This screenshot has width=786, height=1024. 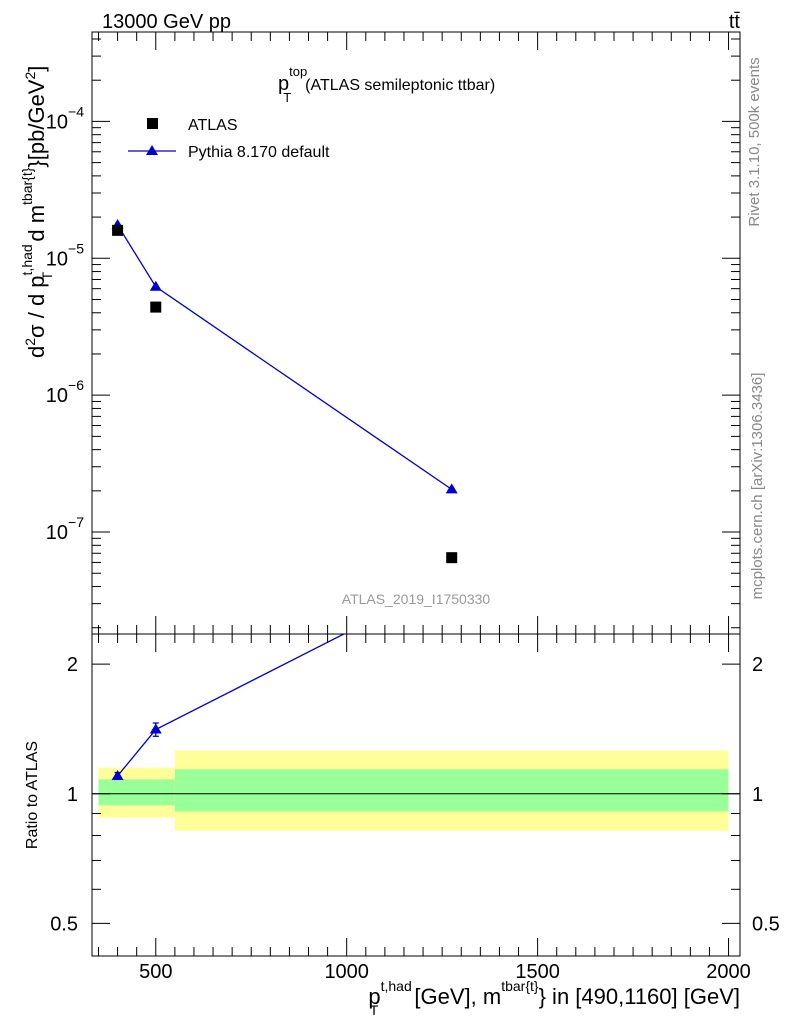 I want to click on x-tick-labels: 500 1000 1500 2000, so click(x=445, y=972).